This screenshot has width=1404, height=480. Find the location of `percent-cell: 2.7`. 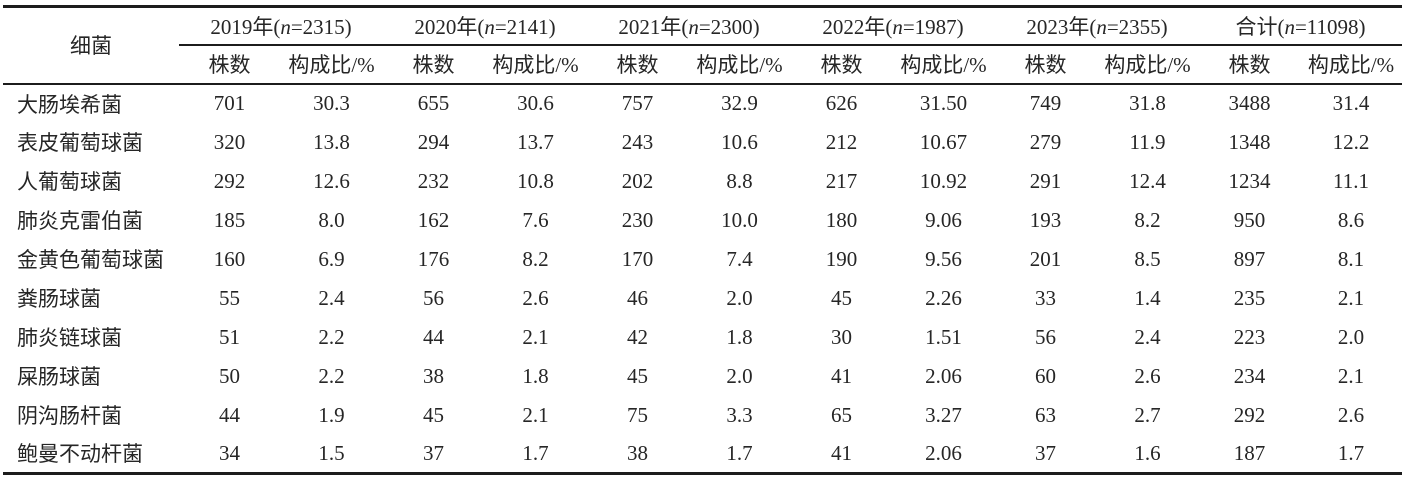

percent-cell: 2.7 is located at coordinates (1147, 414).